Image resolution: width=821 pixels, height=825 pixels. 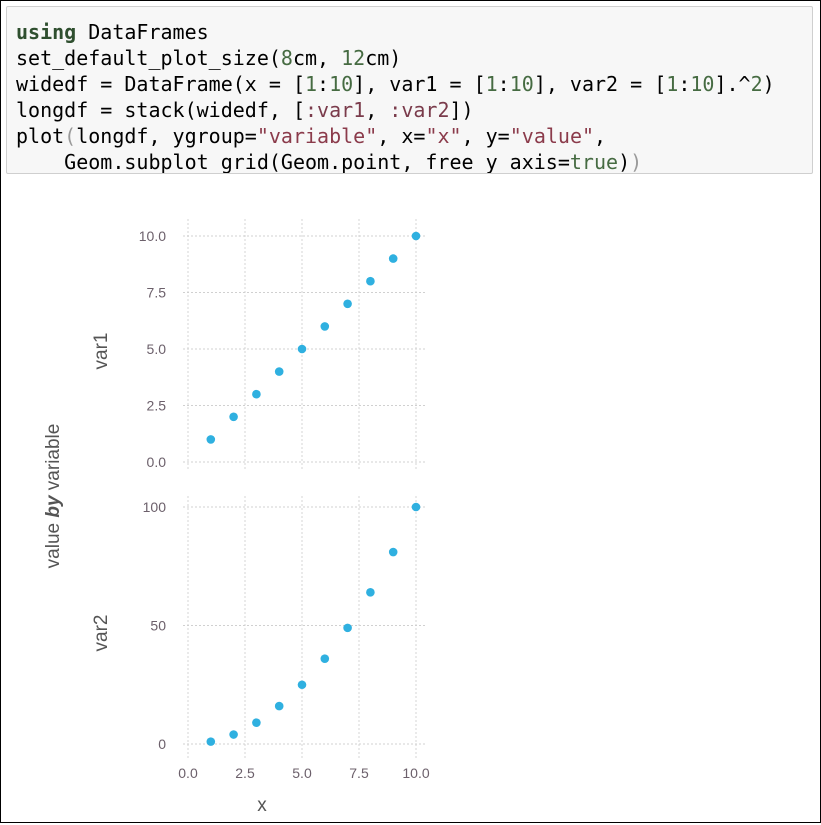 I want to click on y-tick-label: 10.0, so click(x=152, y=236).